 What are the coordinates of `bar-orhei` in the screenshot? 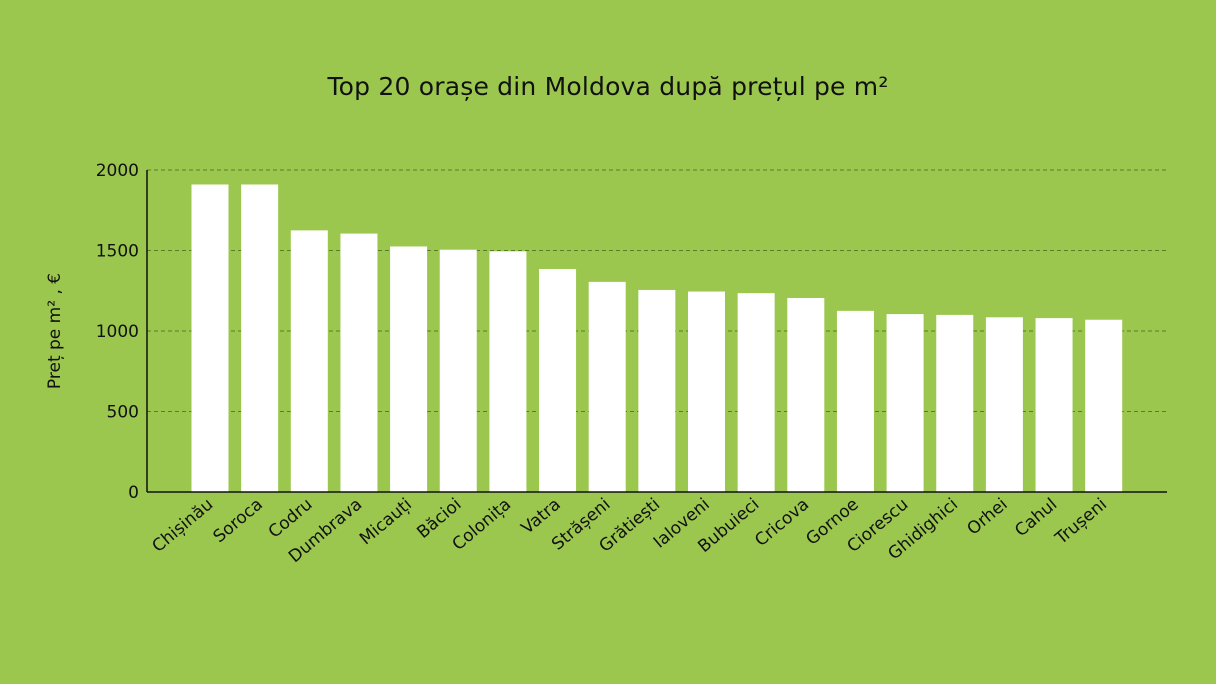 It's located at (1004, 404).